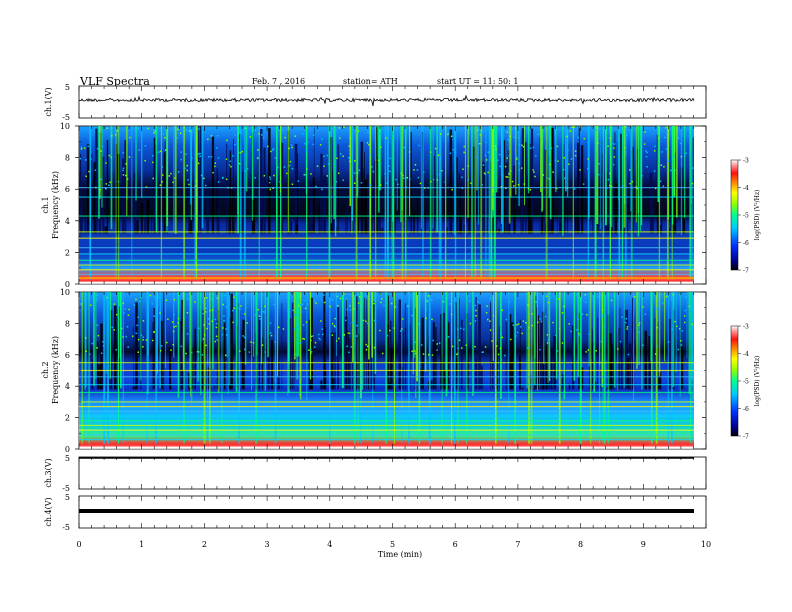  I want to click on y-tick-label: 4, so click(67, 386).